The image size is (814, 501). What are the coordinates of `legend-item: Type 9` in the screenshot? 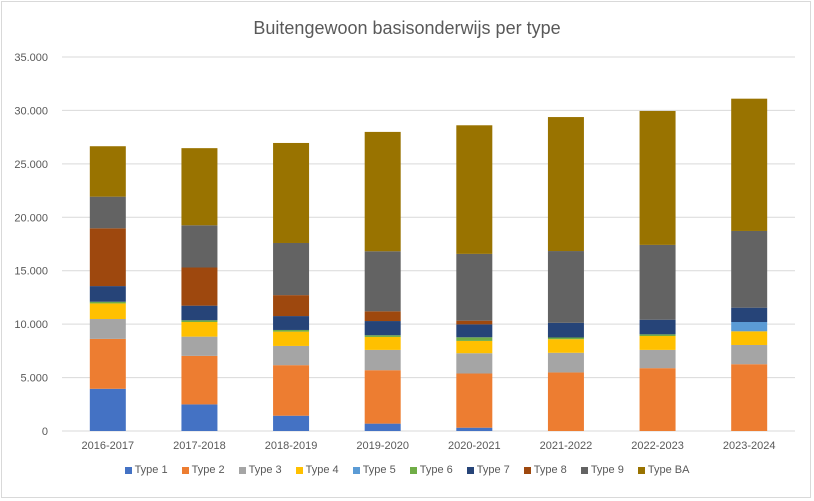 It's located at (602, 470).